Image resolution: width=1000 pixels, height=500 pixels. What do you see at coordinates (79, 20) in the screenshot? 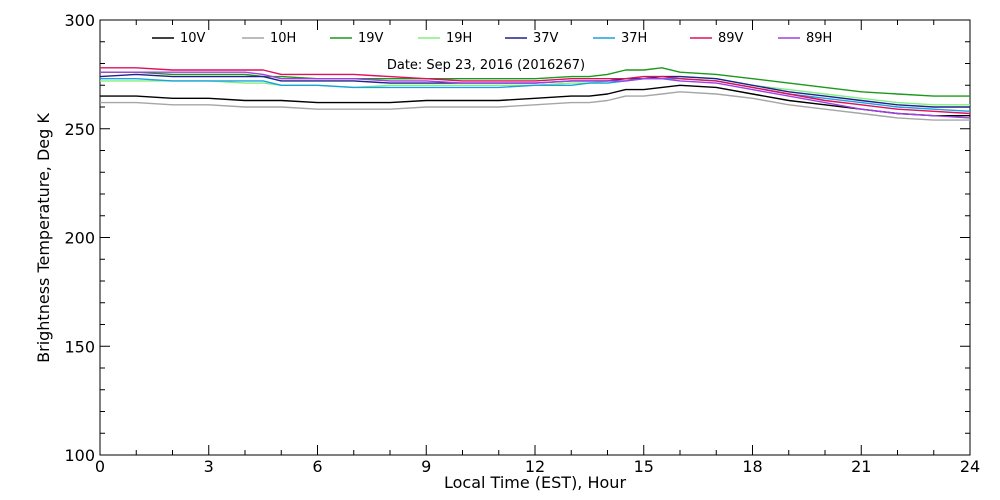
I see `y-tick-label: 300` at bounding box center [79, 20].